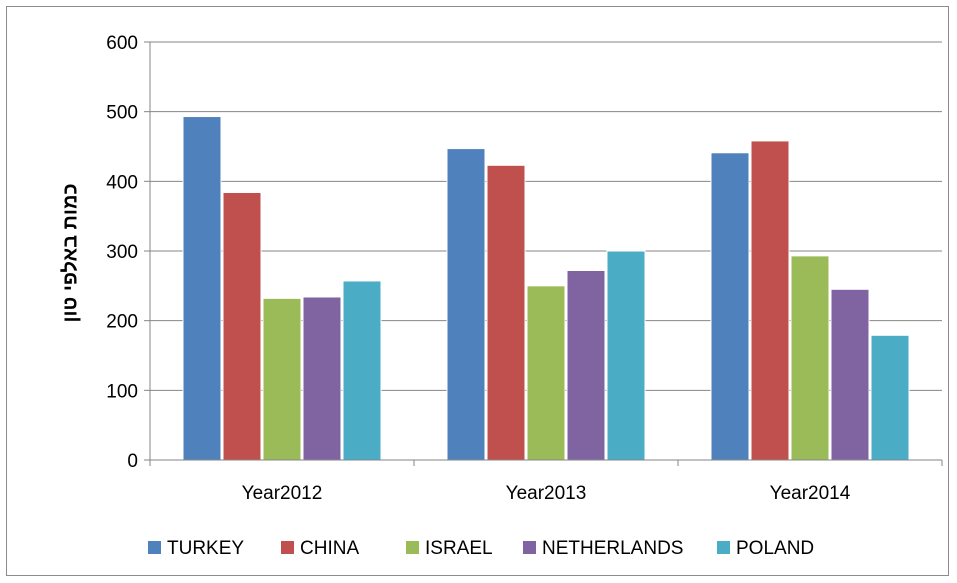 The height and width of the screenshot is (583, 957). What do you see at coordinates (810, 493) in the screenshot?
I see `x-tick-label: Year2014` at bounding box center [810, 493].